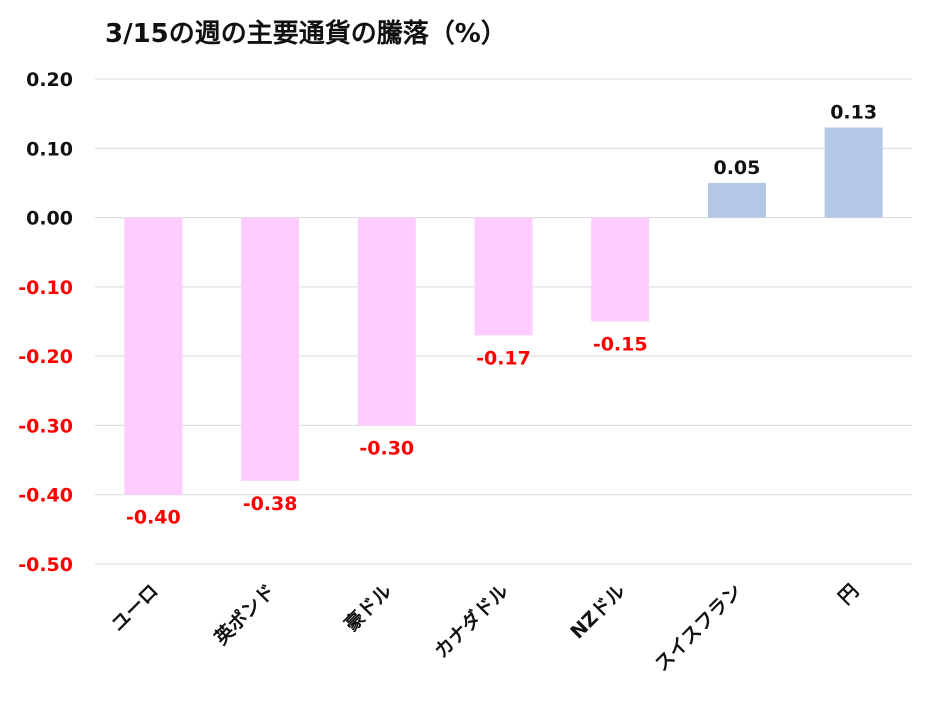  What do you see at coordinates (45, 496) in the screenshot?
I see `y-tick-label: -0.40` at bounding box center [45, 496].